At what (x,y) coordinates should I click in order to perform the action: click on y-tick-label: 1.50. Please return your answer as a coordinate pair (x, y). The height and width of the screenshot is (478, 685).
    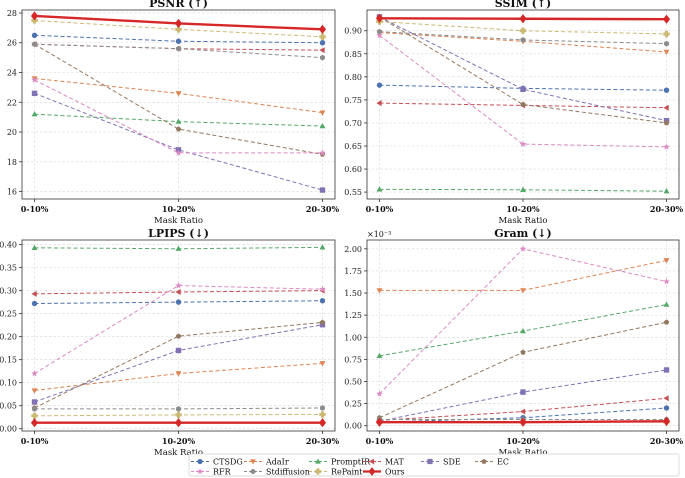
    Looking at the image, I should click on (353, 293).